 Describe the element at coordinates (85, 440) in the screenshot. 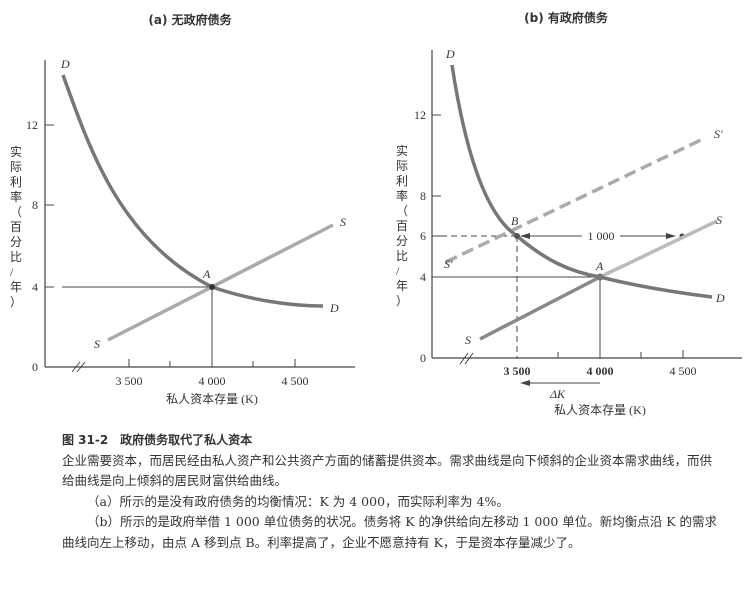

I see `figure-number: 图 31-2` at that location.